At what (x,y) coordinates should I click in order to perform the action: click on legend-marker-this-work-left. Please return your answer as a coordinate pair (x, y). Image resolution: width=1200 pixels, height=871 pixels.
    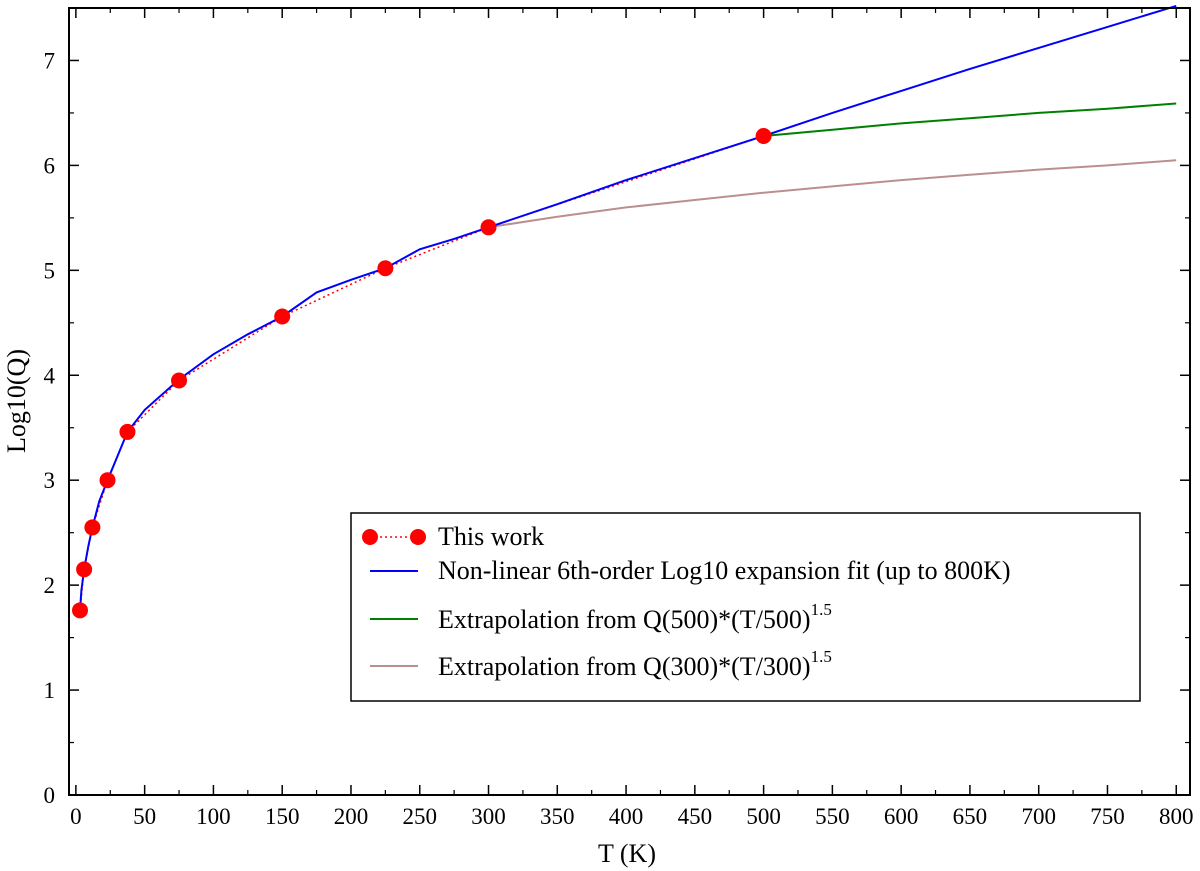
    Looking at the image, I should click on (370, 537).